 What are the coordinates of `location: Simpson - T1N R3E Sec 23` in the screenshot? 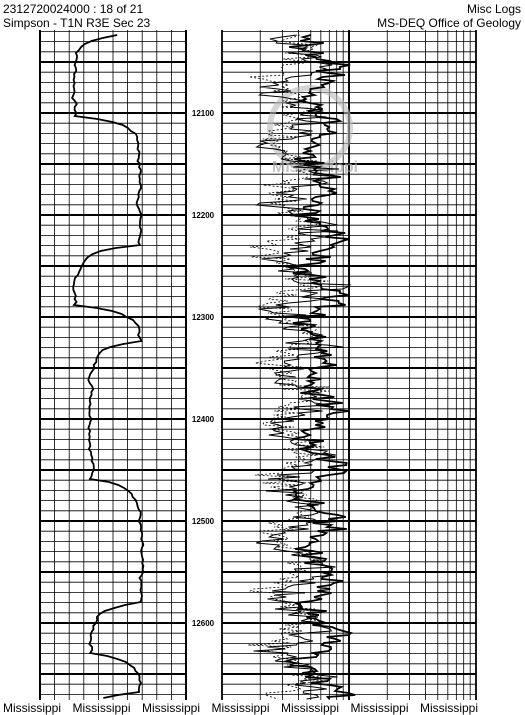 It's located at (77, 23).